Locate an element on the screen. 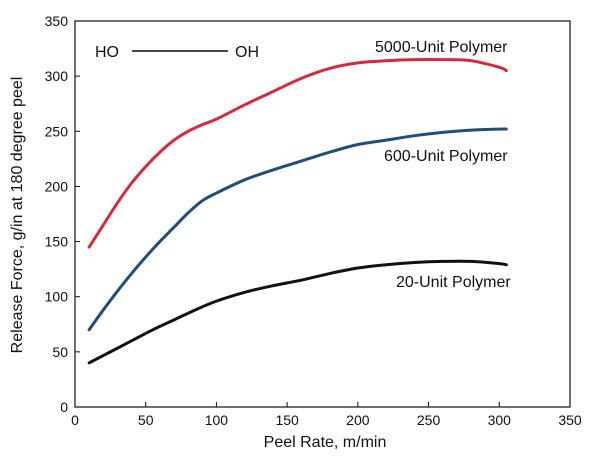 Image resolution: width=589 pixels, height=460 pixels. y-tick-label: 300 is located at coordinates (57, 76).